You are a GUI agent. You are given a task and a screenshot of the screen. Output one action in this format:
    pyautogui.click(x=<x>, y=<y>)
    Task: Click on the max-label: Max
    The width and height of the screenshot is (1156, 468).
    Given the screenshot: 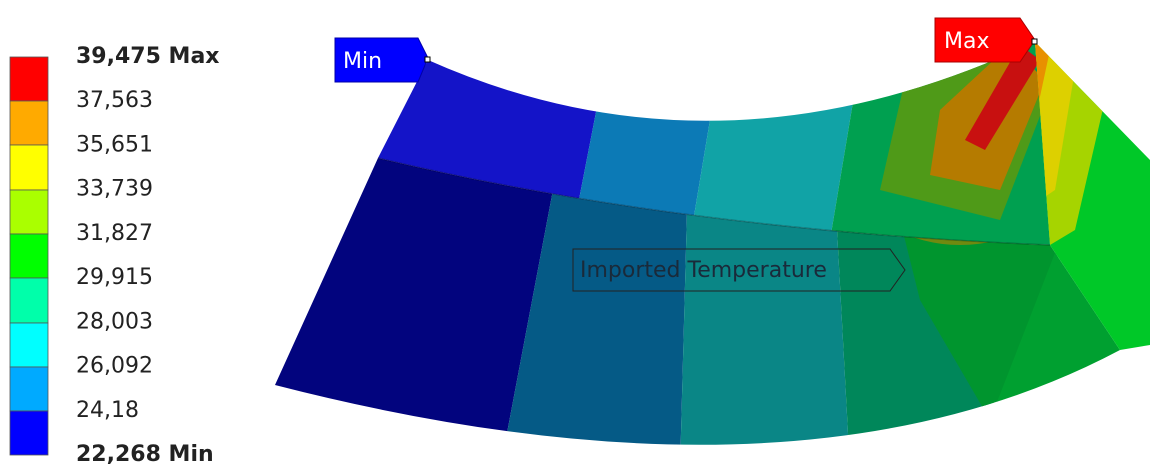 What is the action you would take?
    pyautogui.click(x=966, y=41)
    